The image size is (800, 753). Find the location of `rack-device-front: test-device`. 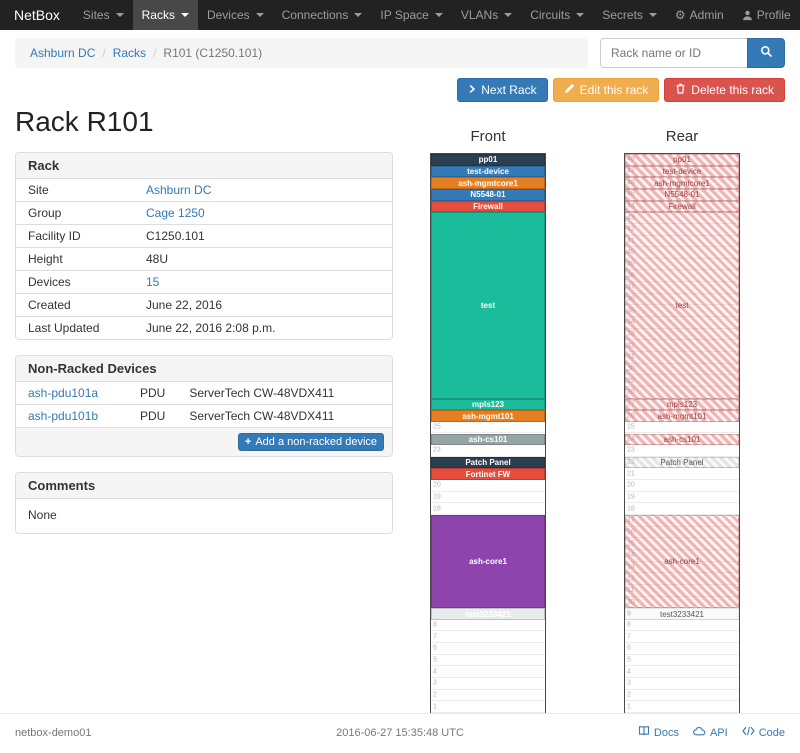

rack-device-front: test-device is located at coordinates (488, 171).